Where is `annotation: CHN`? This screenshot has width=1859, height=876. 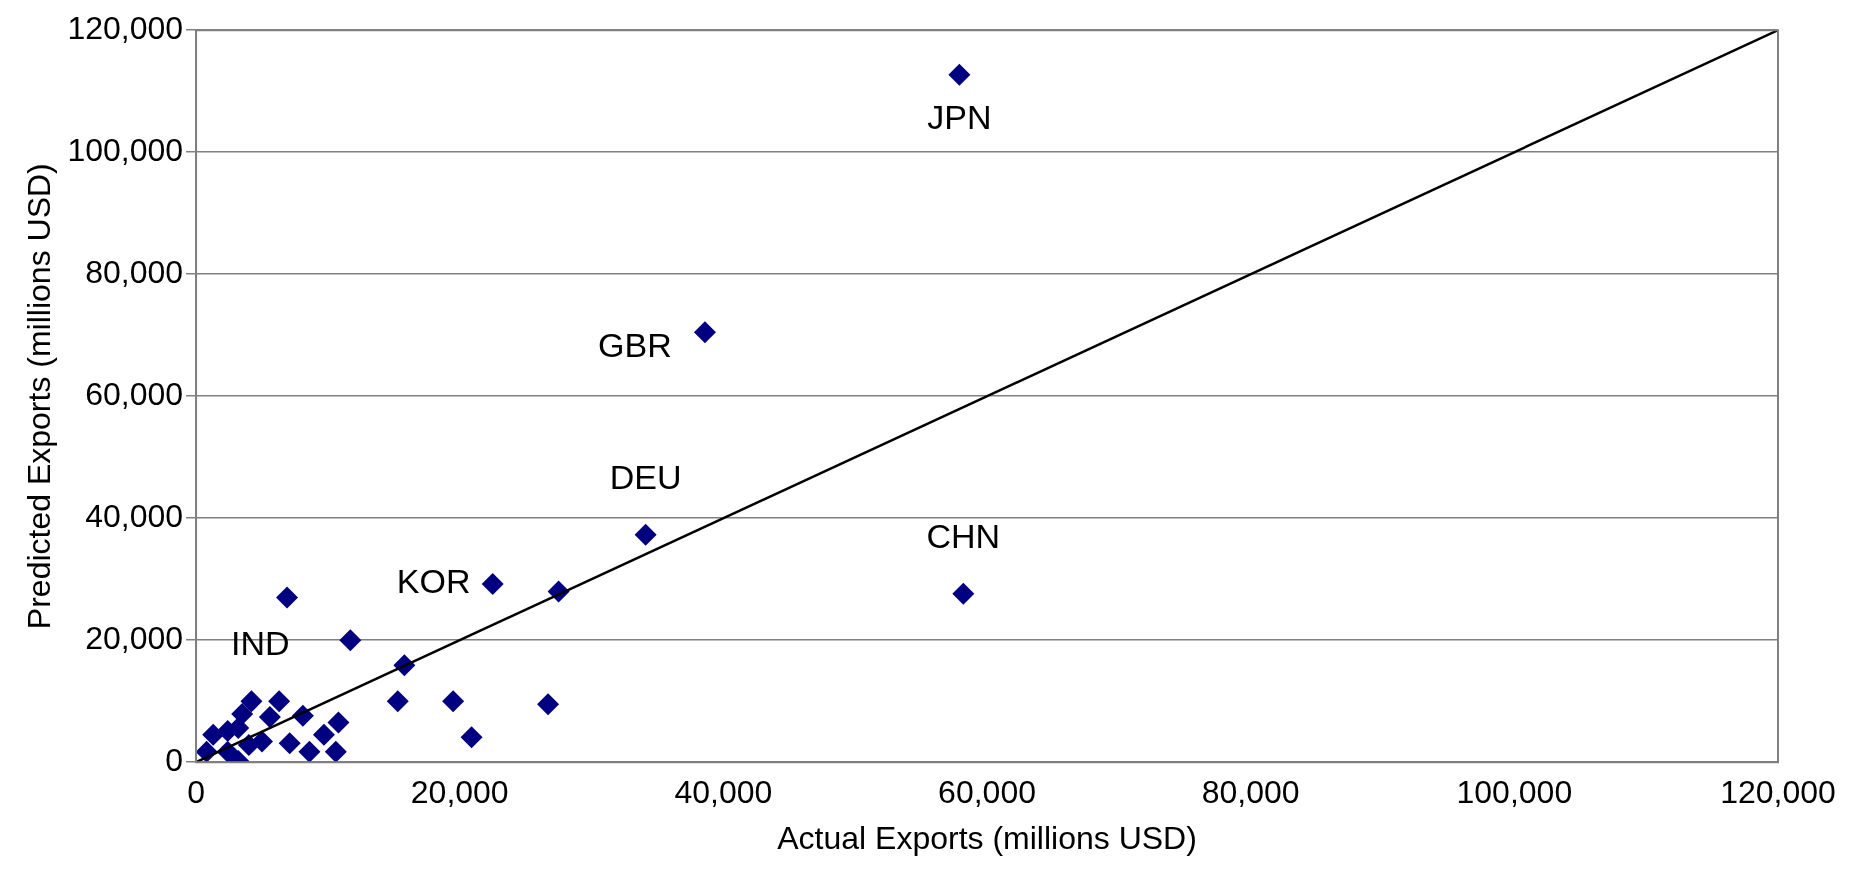 annotation: CHN is located at coordinates (963, 536).